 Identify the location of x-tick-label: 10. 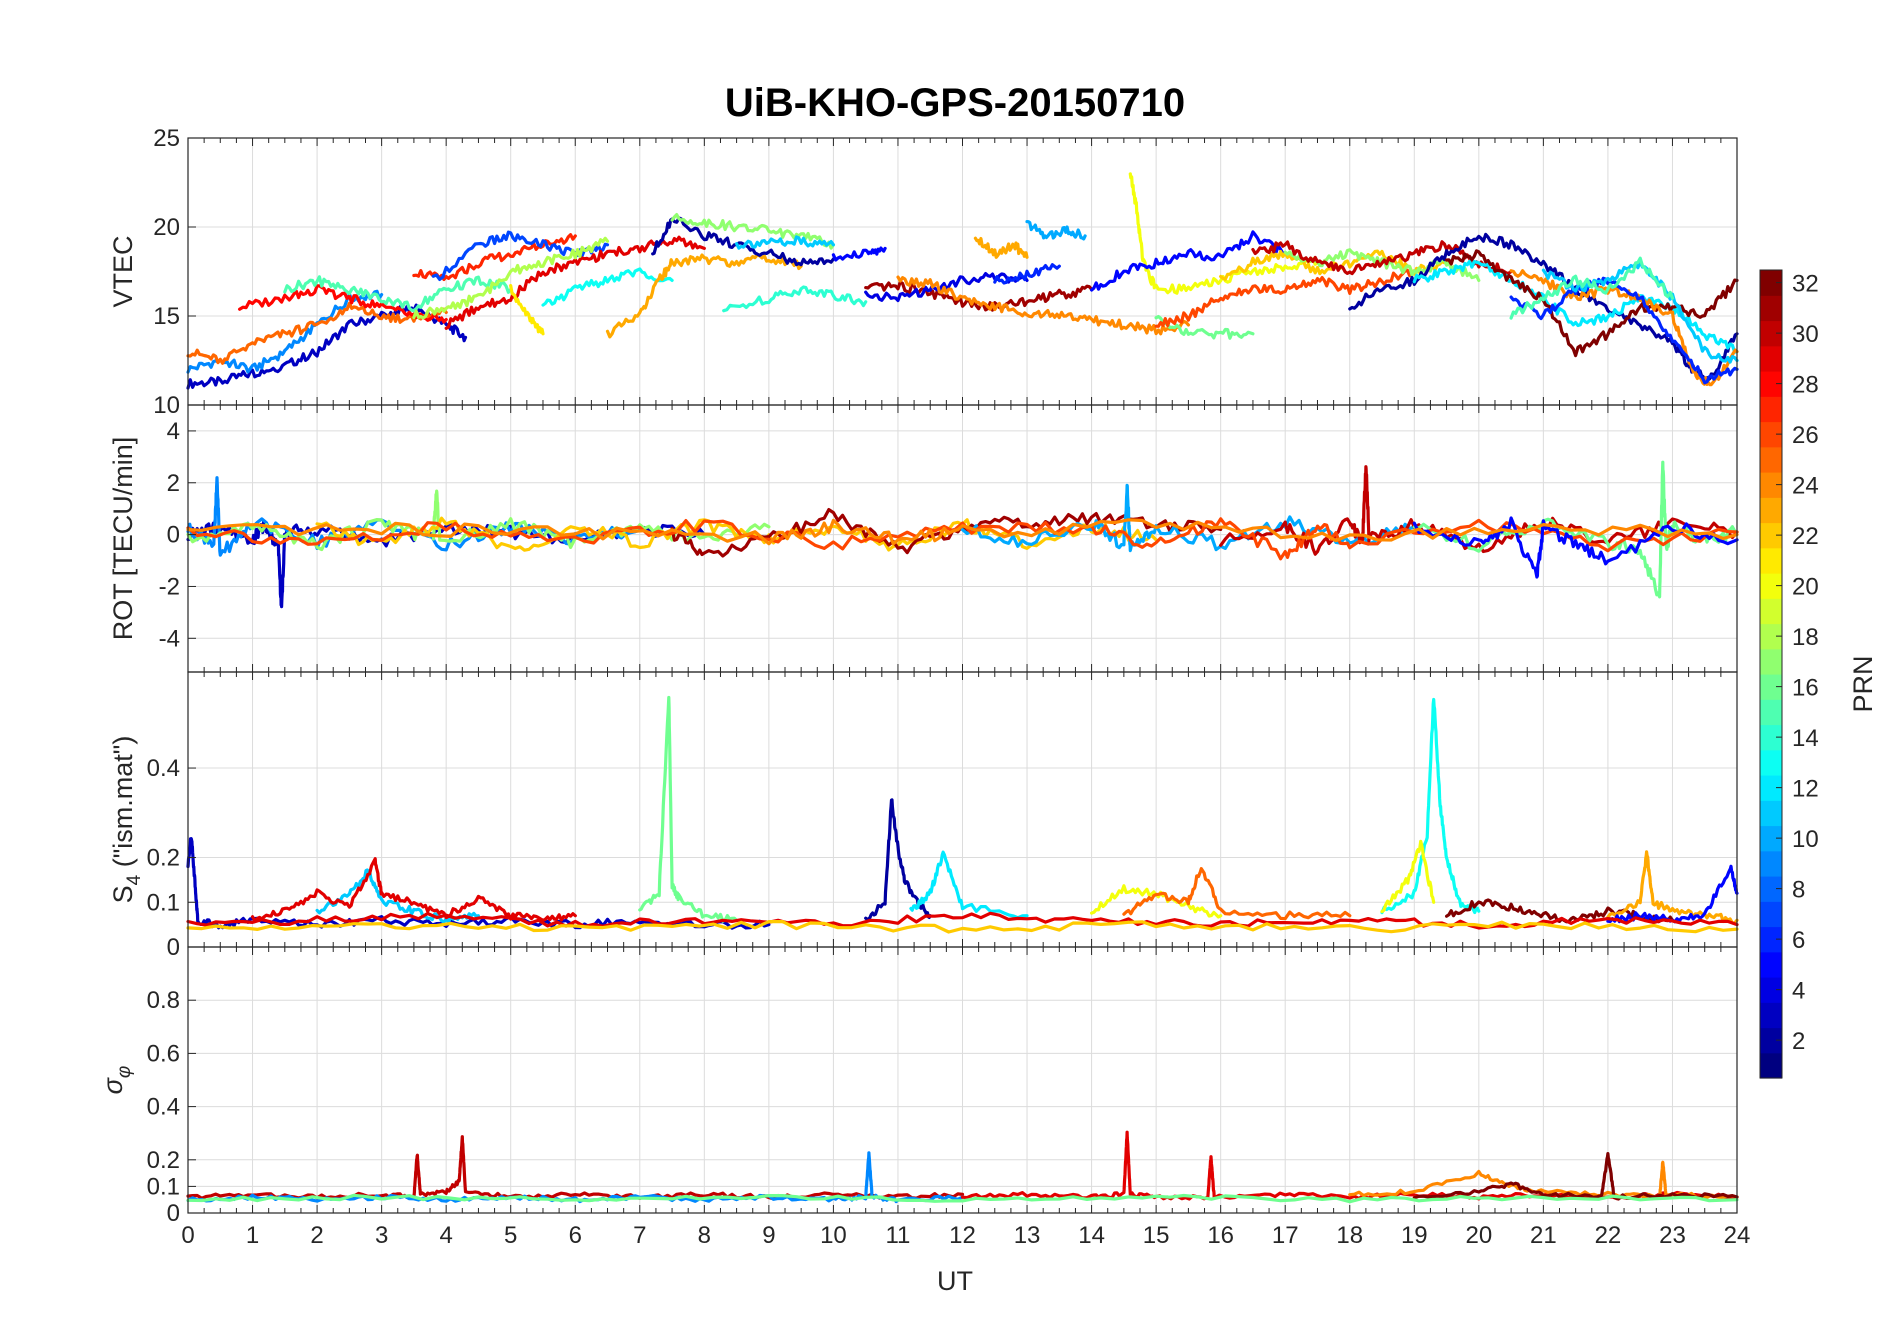
(833, 1235).